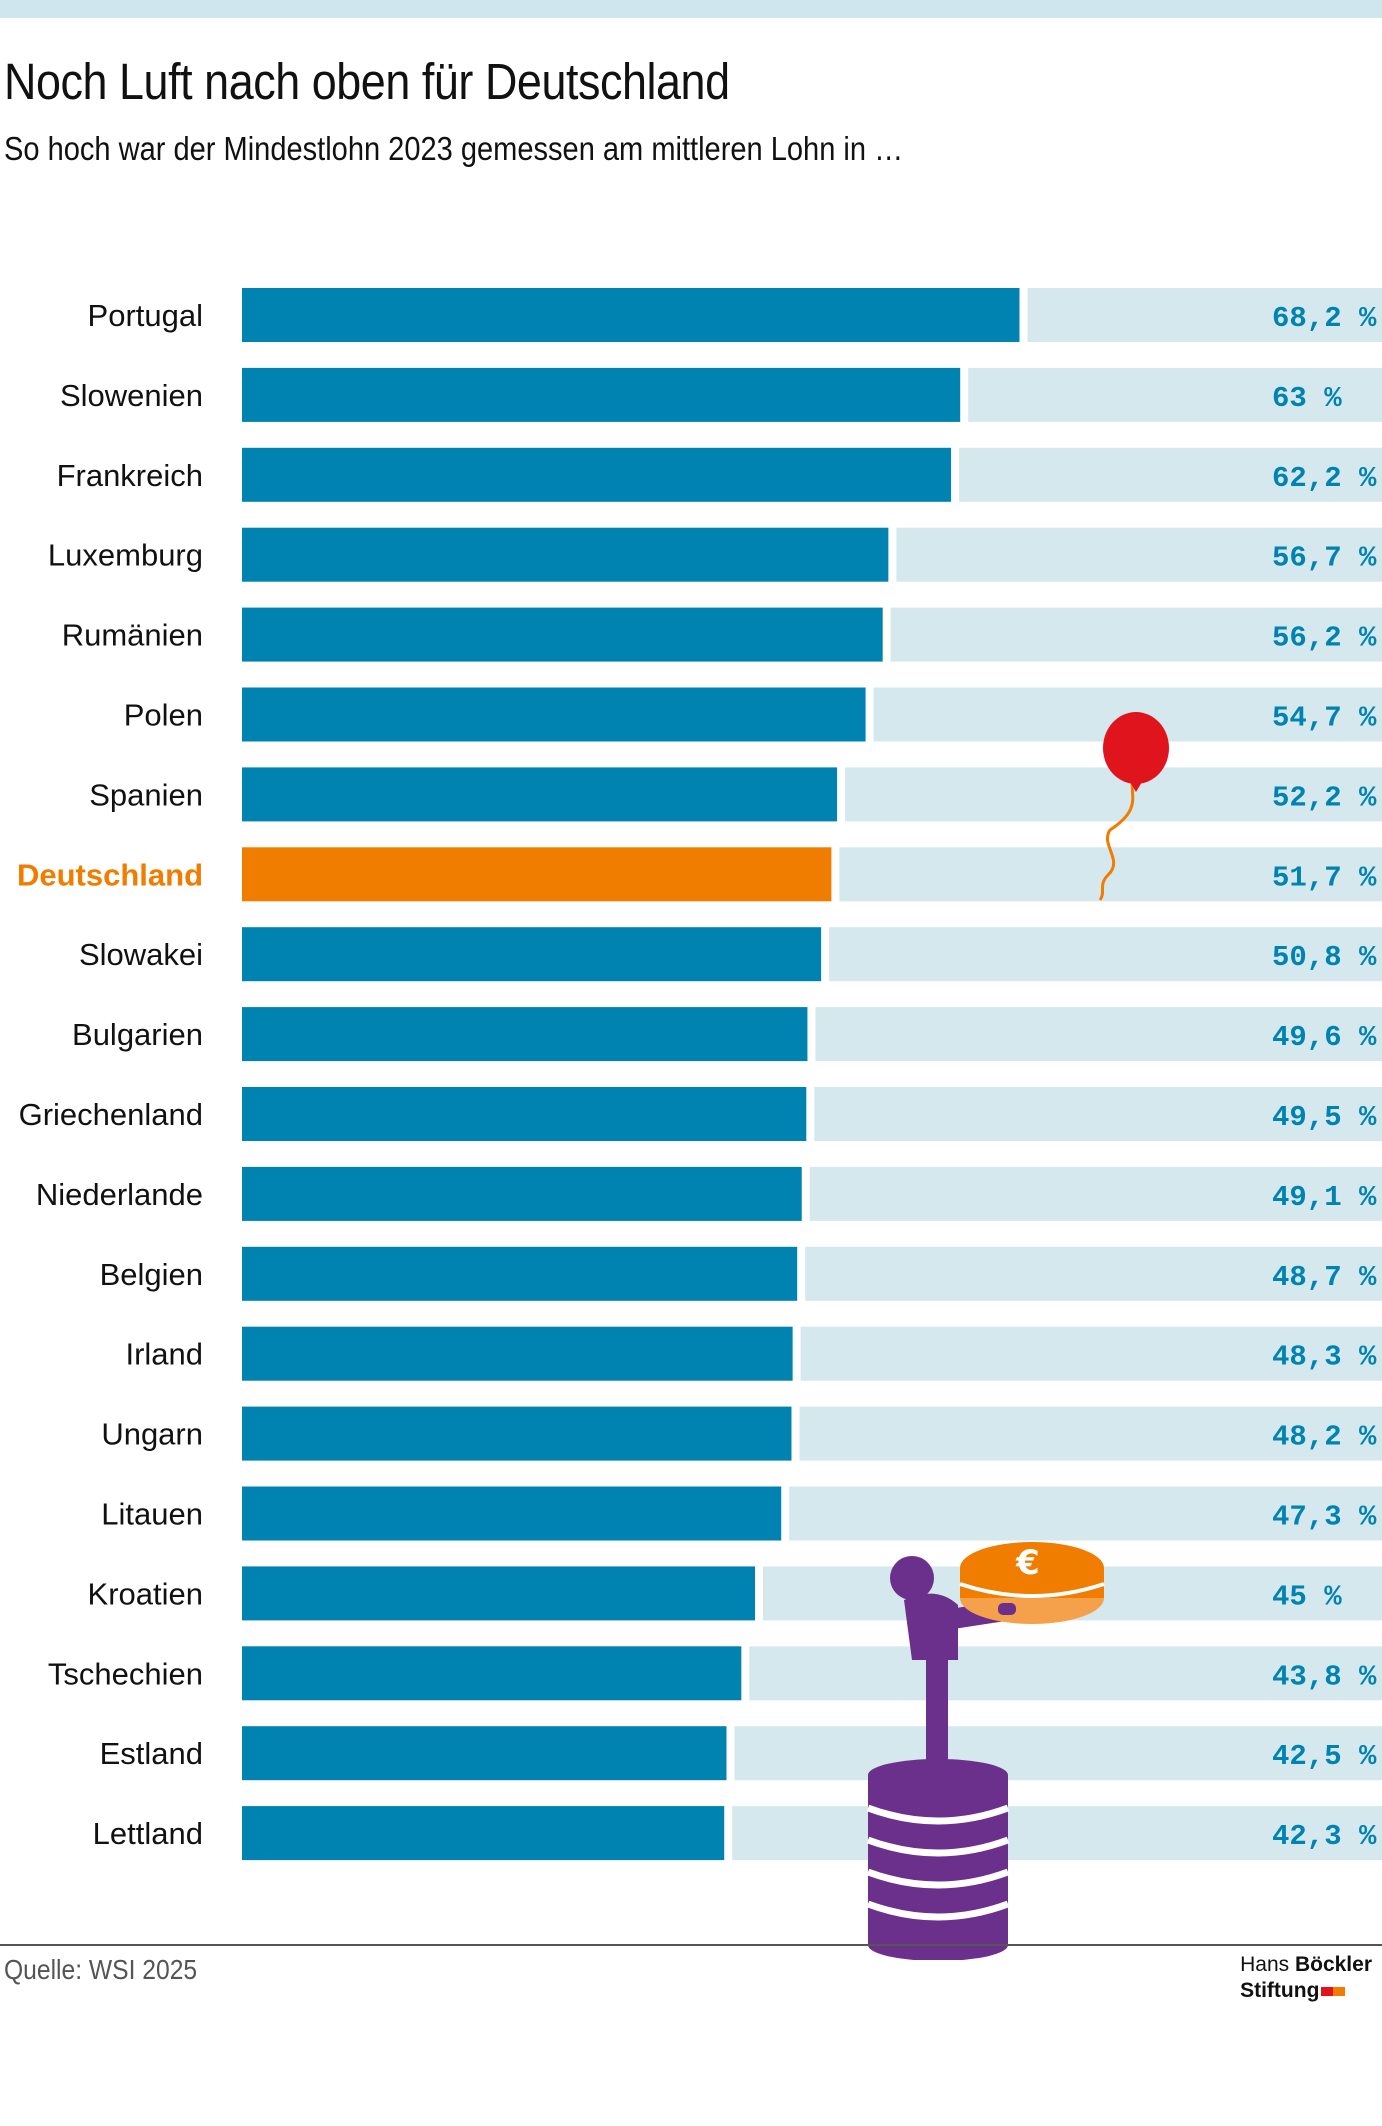 The height and width of the screenshot is (2126, 1382). I want to click on logo-stripe-orange, so click(1339, 1991).